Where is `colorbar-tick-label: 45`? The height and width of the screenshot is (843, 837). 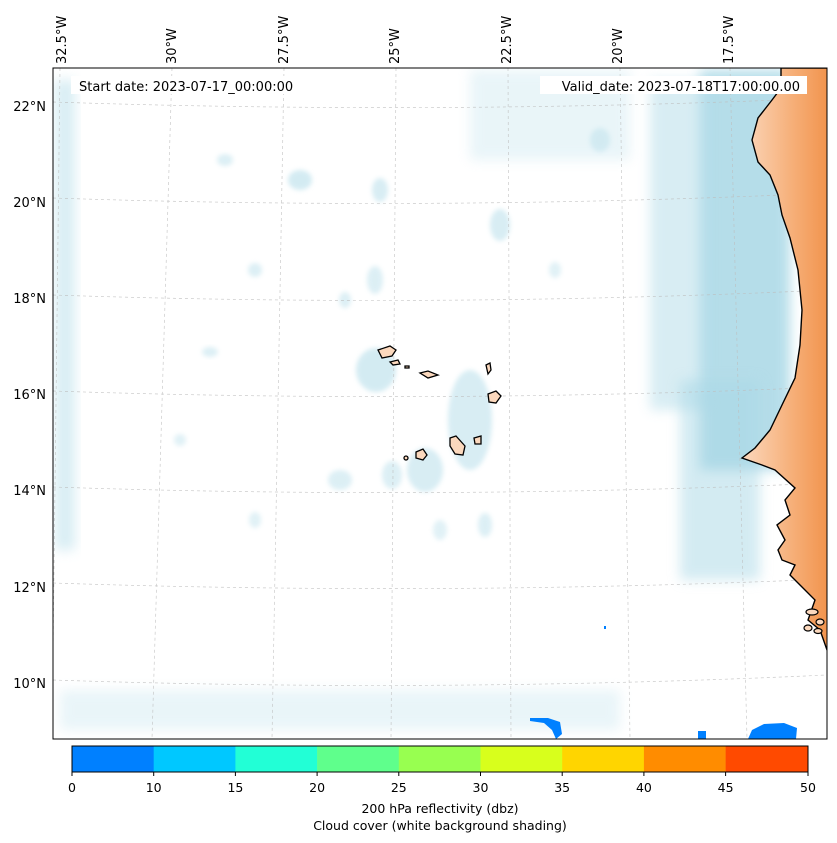 colorbar-tick-label: 45 is located at coordinates (726, 787).